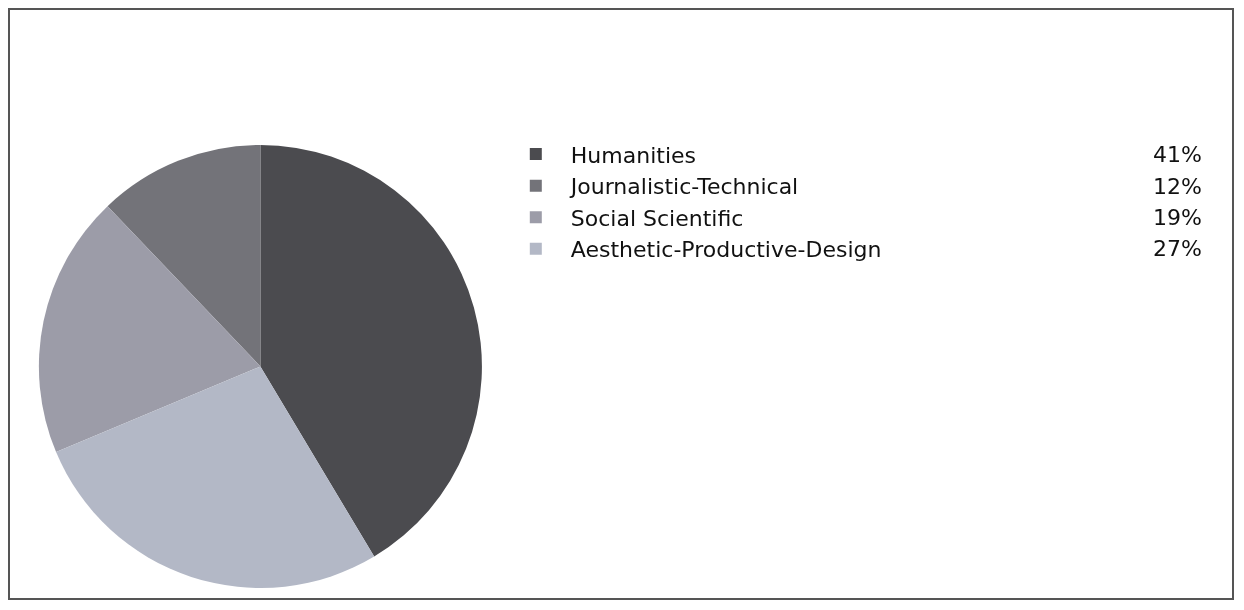  What do you see at coordinates (683, 187) in the screenshot?
I see `legend-label: Journalistic-Technical` at bounding box center [683, 187].